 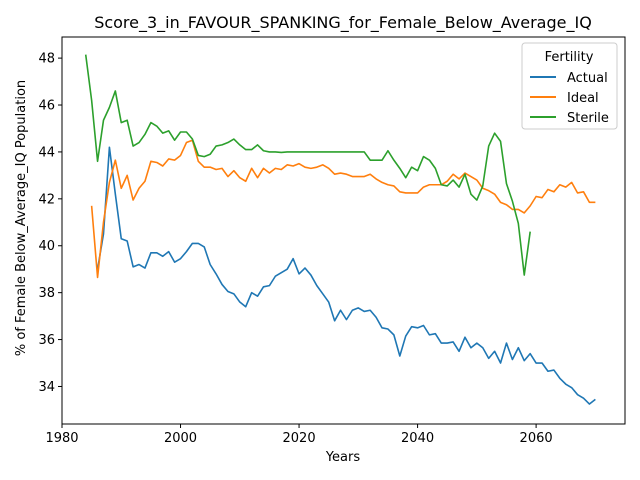 I want to click on y-tick-label: 42, so click(x=46, y=199).